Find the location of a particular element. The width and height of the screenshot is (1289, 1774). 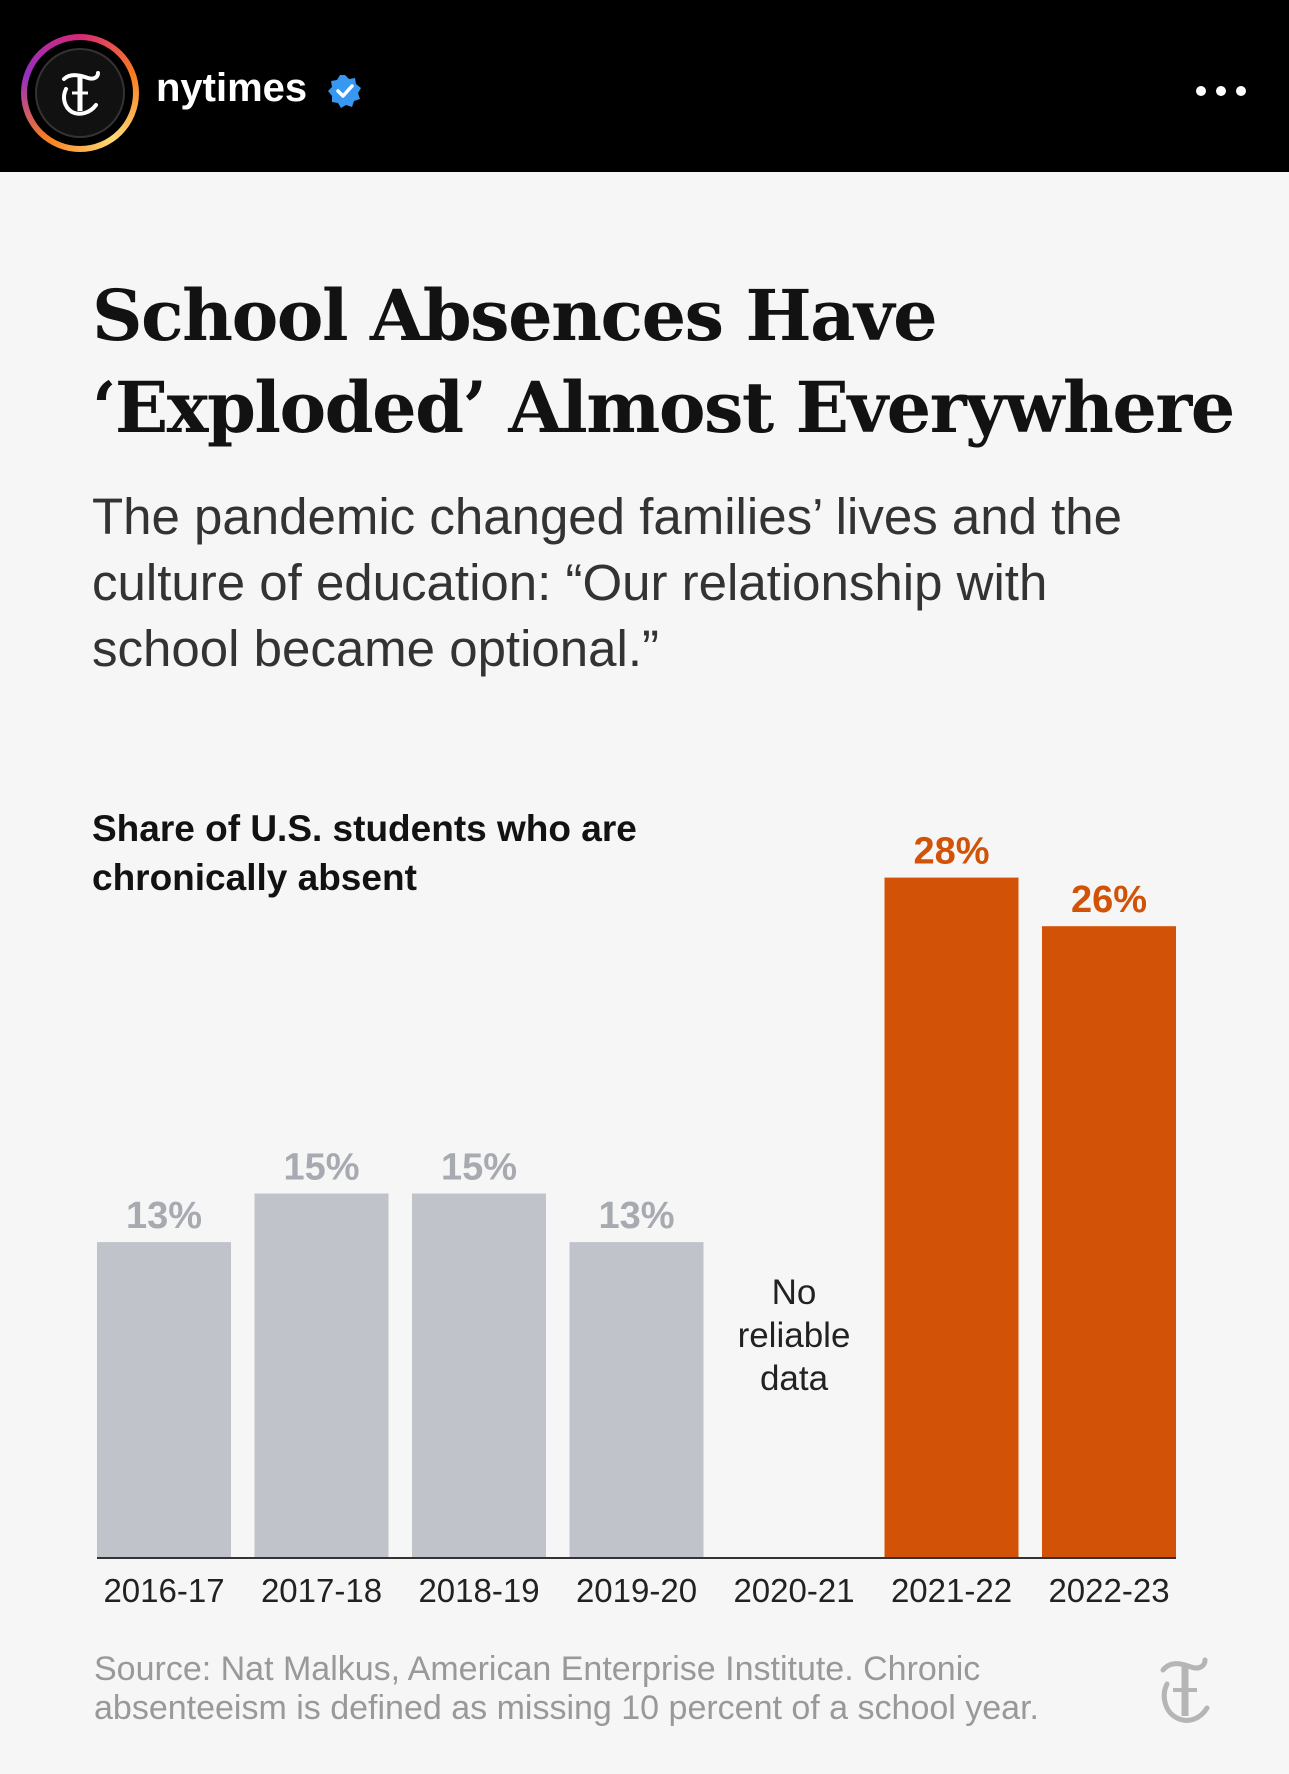

x-tick-label: 2021-22 is located at coordinates (951, 1590).